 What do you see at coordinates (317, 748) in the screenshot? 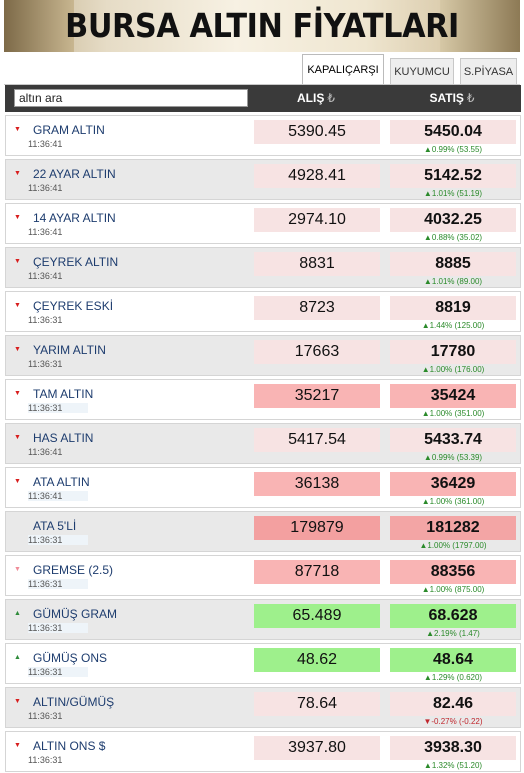
I see `buy-price: 3937.80` at bounding box center [317, 748].